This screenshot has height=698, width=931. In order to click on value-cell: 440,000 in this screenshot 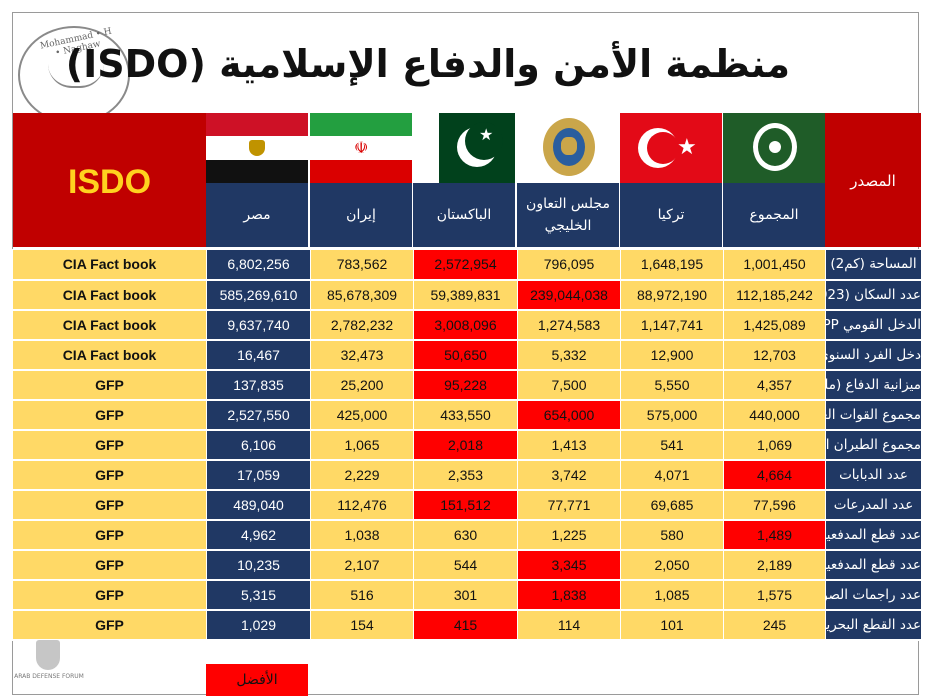, I will do `click(774, 415)`.